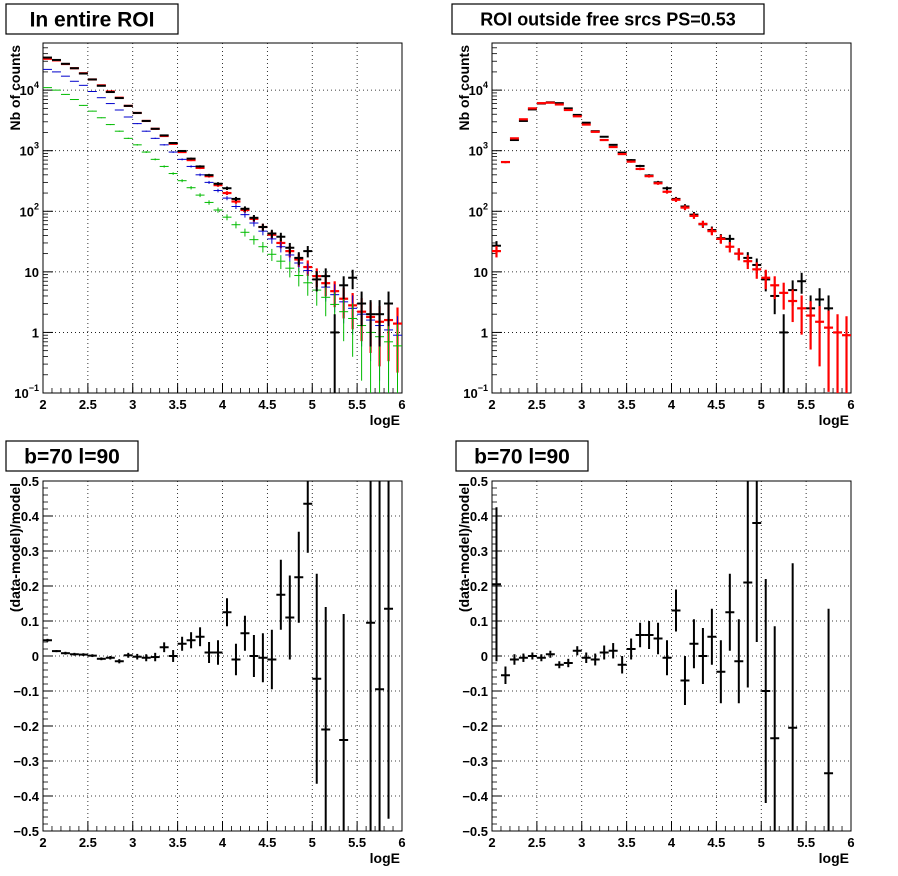 The height and width of the screenshot is (876, 898). I want to click on y-tick-exponent: 3, so click(36, 146).